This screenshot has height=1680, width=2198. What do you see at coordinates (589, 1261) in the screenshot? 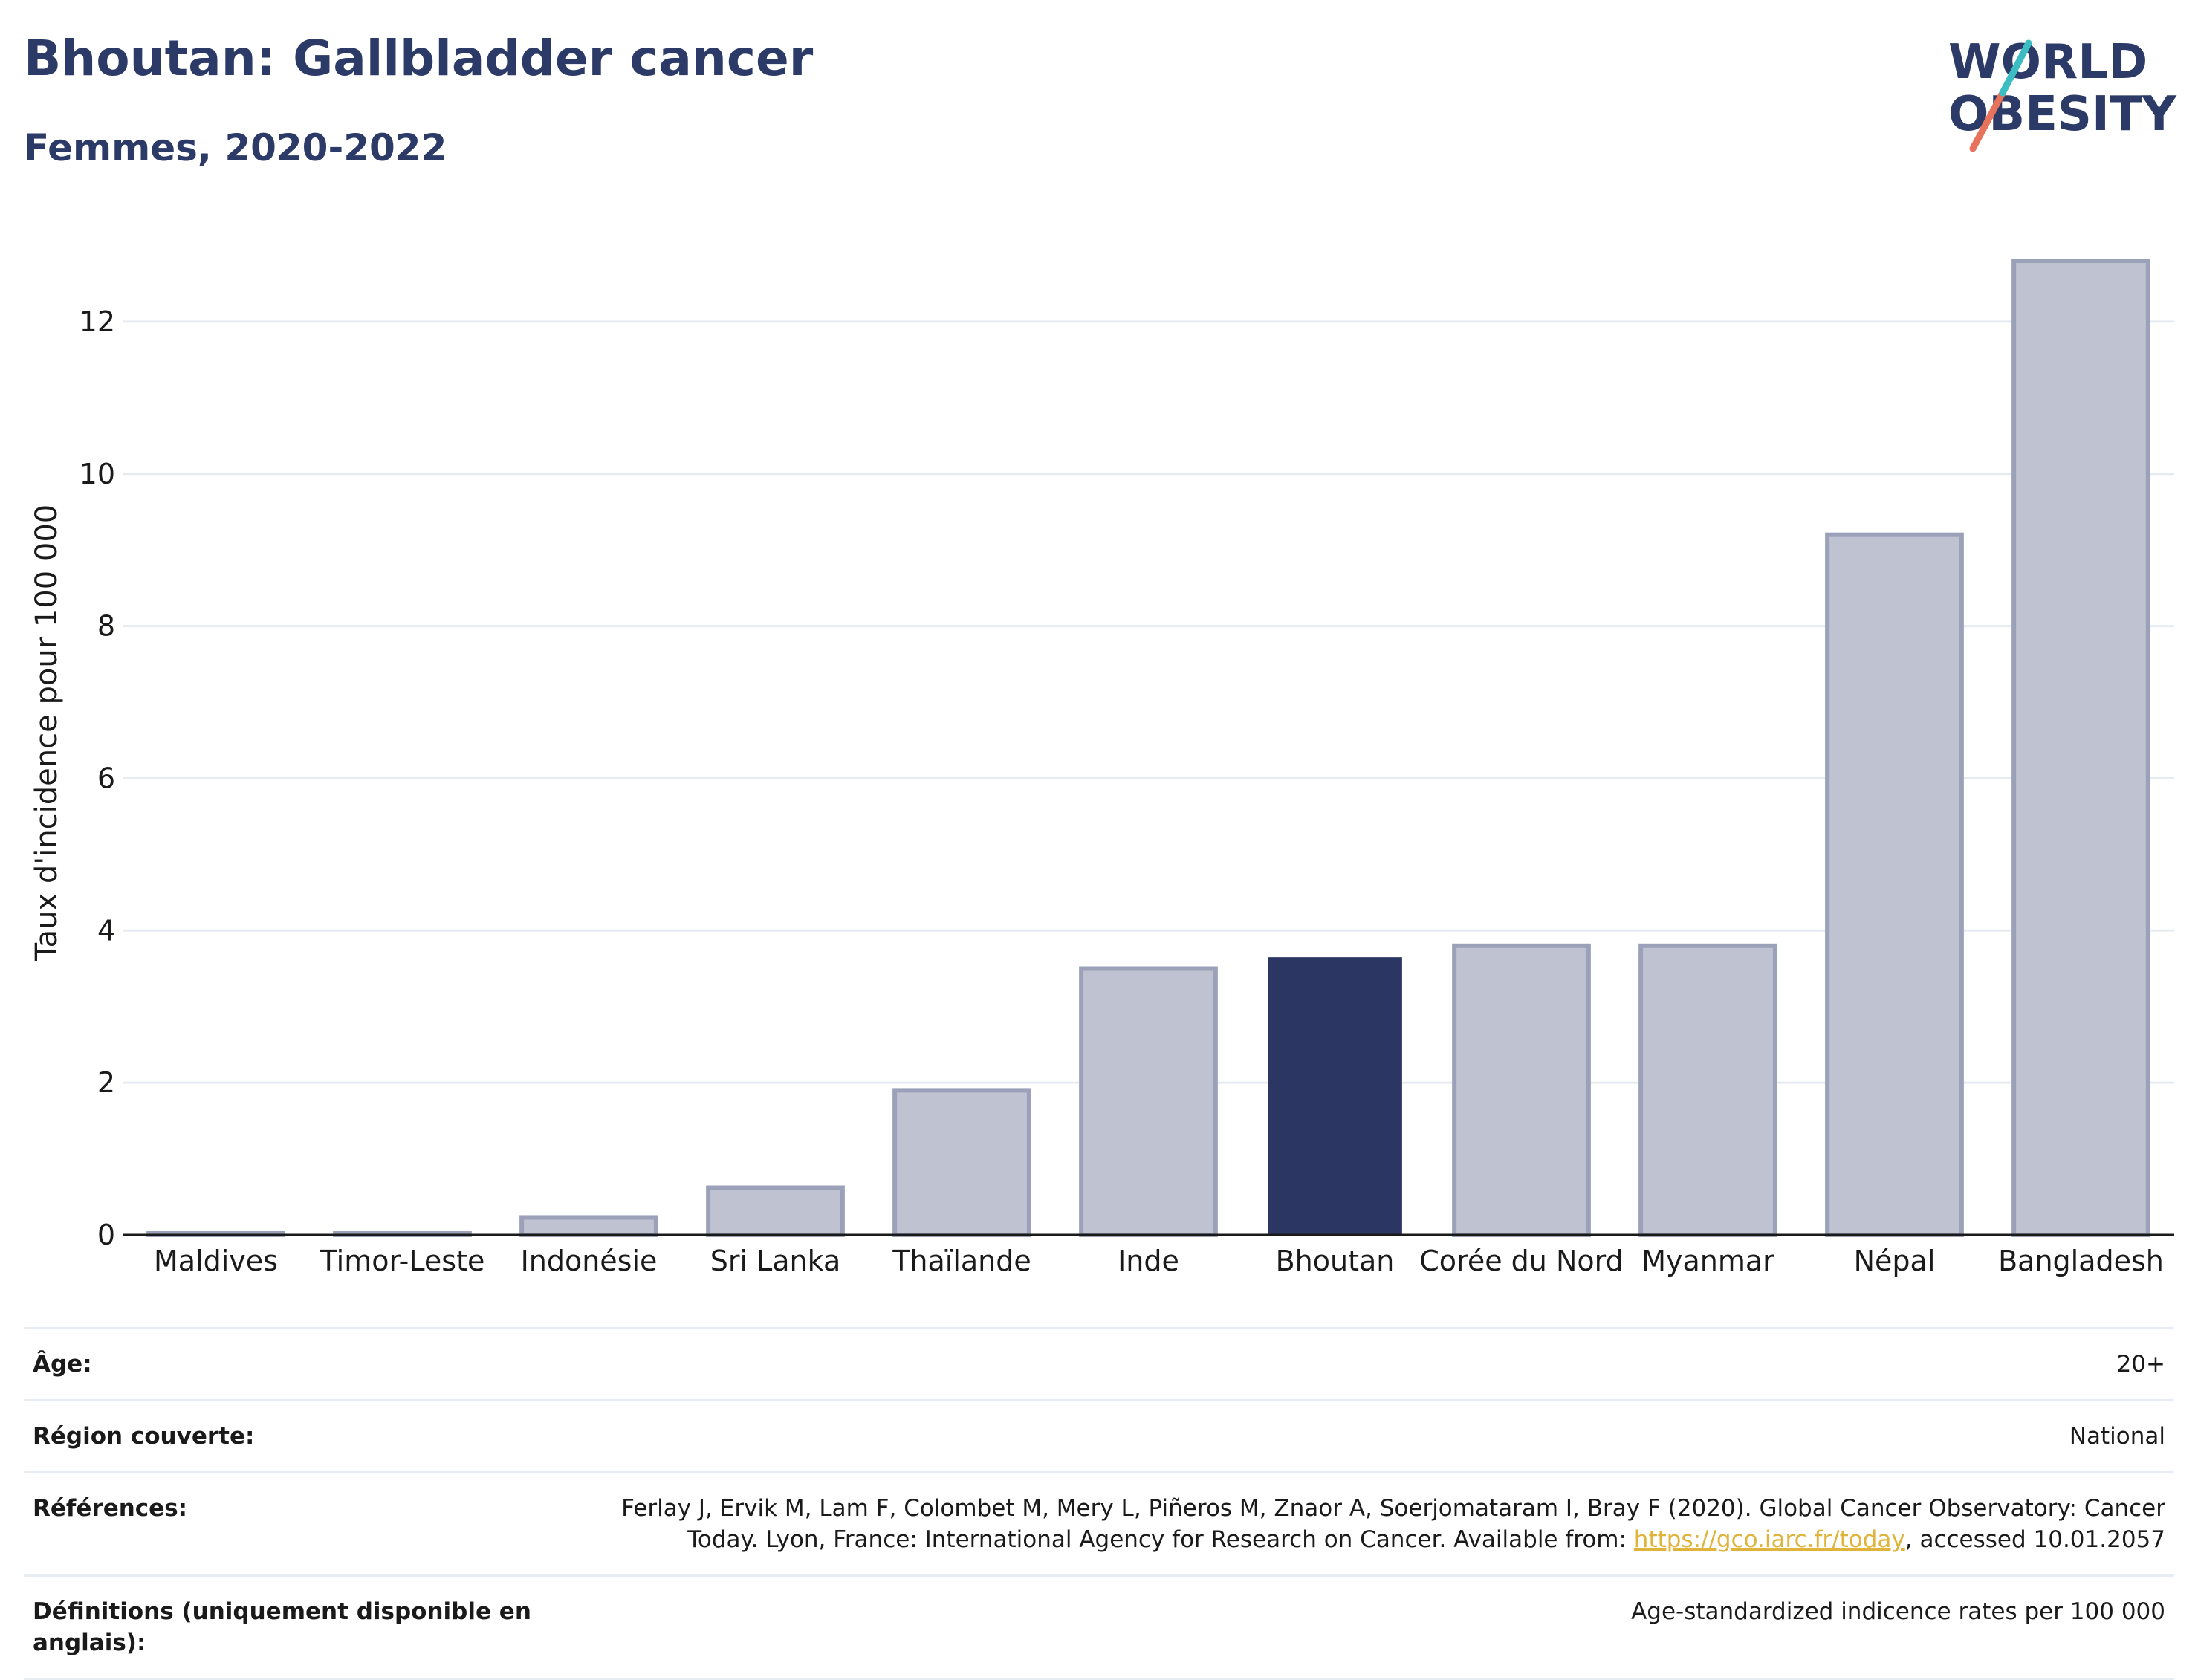
I see `x-tick-label: Indonésie` at bounding box center [589, 1261].